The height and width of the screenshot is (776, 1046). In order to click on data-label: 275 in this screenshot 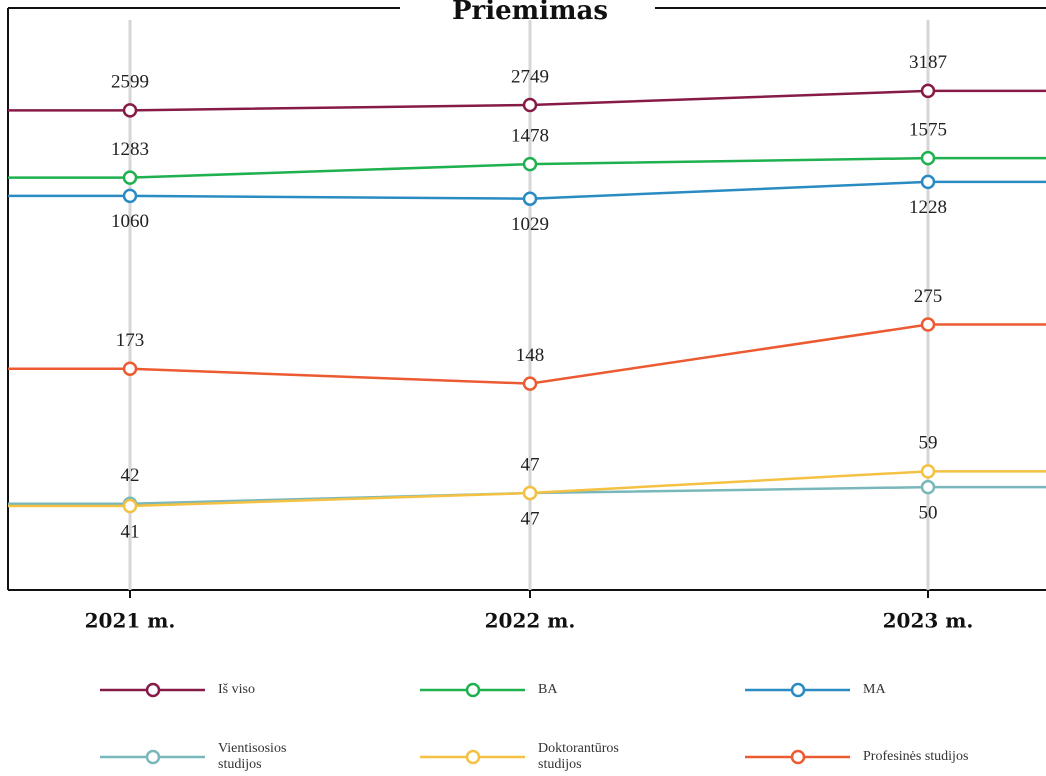, I will do `click(928, 296)`.